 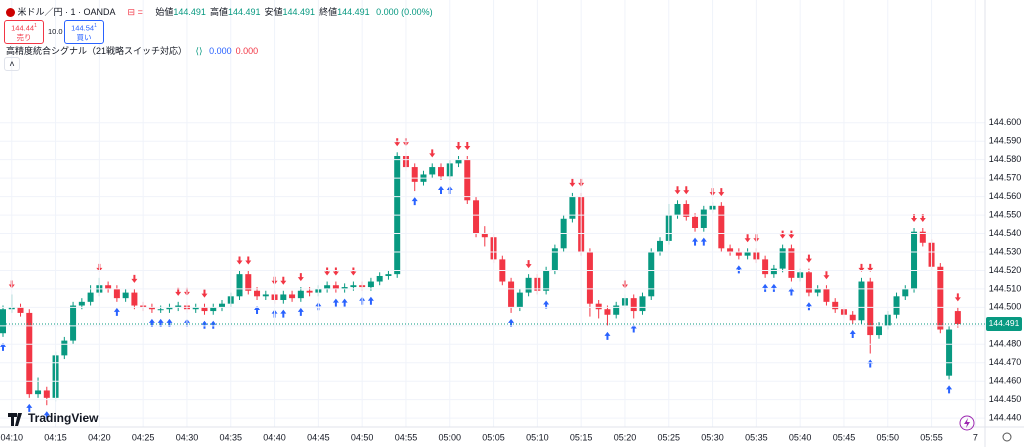 What do you see at coordinates (493, 437) in the screenshot?
I see `x-tick-label: 05:05` at bounding box center [493, 437].